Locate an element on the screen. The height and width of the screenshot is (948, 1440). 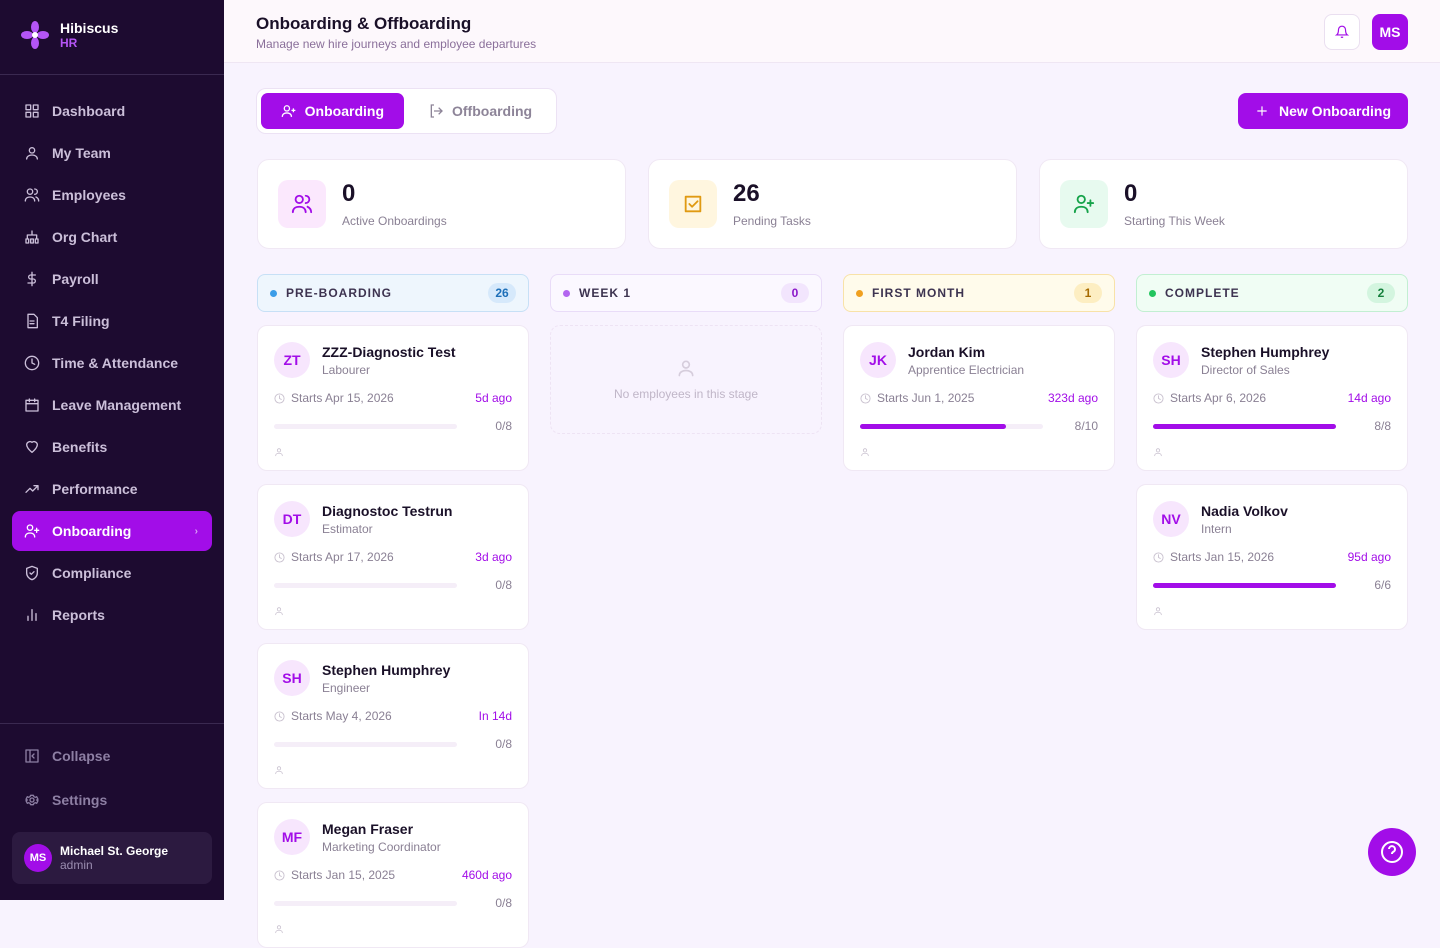
avatar: ZT is located at coordinates (292, 360).